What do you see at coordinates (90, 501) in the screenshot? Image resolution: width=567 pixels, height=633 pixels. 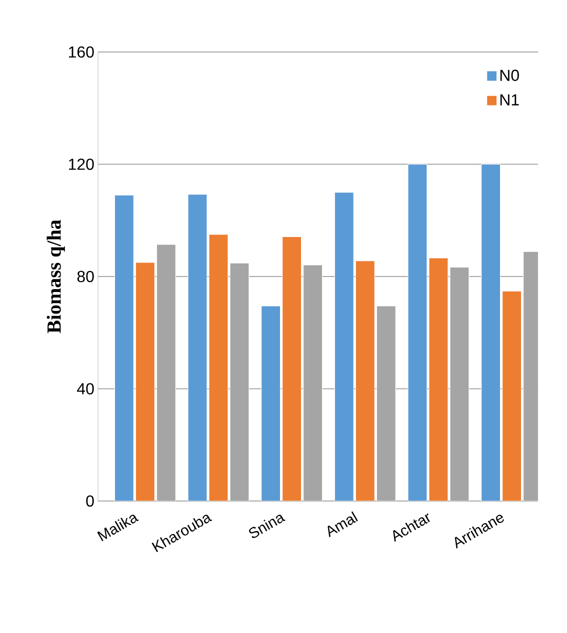 I see `y-tick-label: 0` at bounding box center [90, 501].